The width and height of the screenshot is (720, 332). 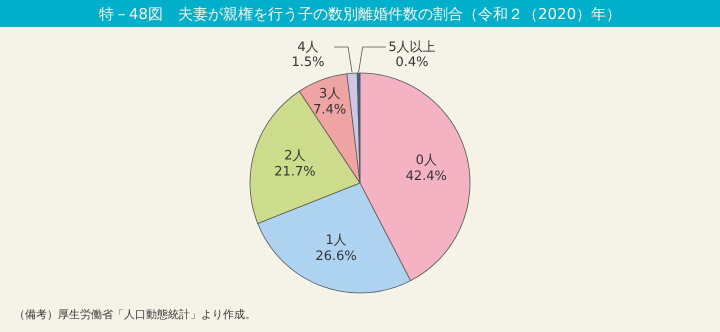 I want to click on data-label: 21.7%, so click(x=295, y=172).